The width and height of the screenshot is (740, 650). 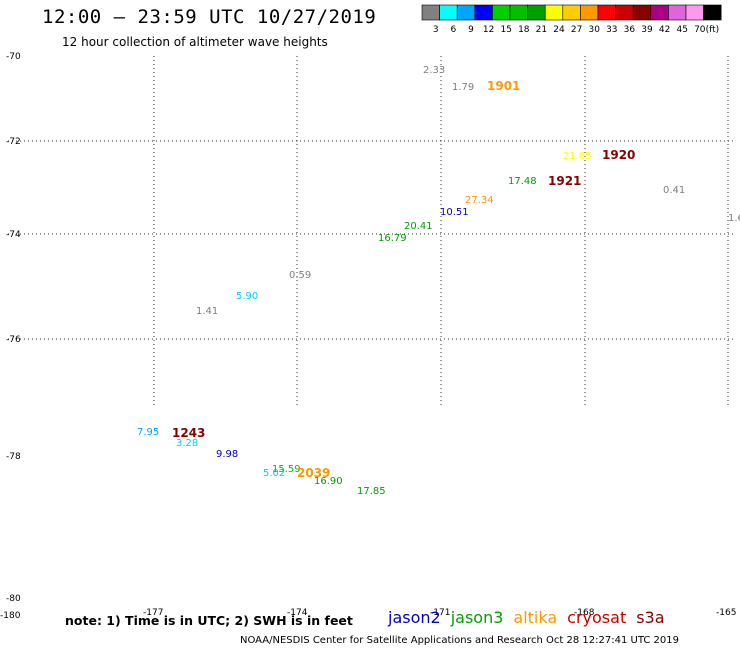 What do you see at coordinates (488, 30) in the screenshot?
I see `scale-label: 12` at bounding box center [488, 30].